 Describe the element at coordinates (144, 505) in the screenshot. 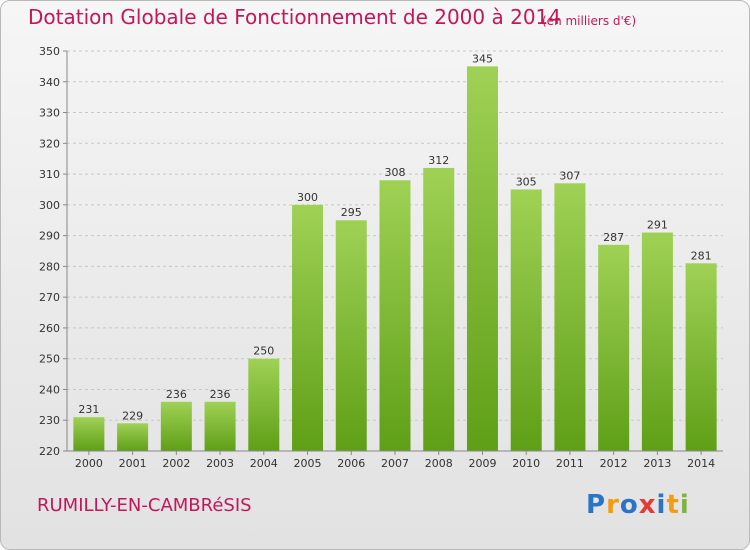

I see `commune-name: RUMILLY-EN-CAMBRéSIS` at that location.